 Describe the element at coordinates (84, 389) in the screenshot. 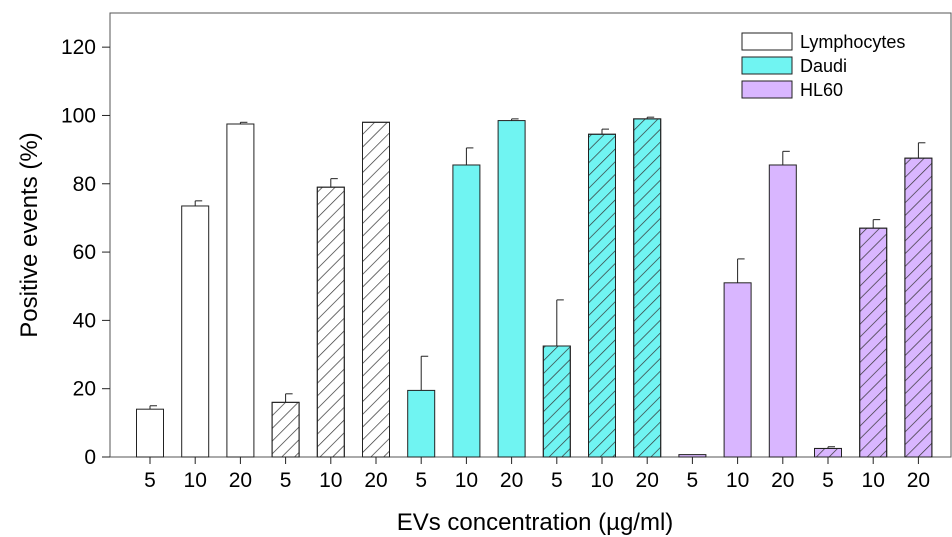

I see `y-tick-label: 20` at that location.